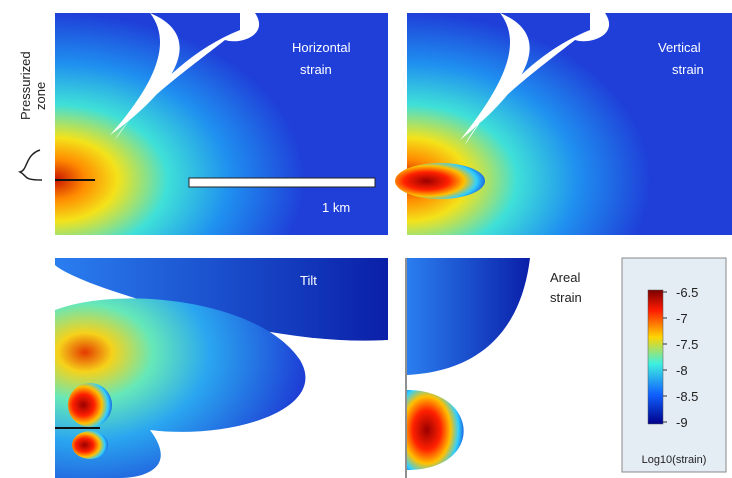 This screenshot has height=478, width=732. What do you see at coordinates (674, 460) in the screenshot?
I see `colorbar-title: Log10(strain)` at bounding box center [674, 460].